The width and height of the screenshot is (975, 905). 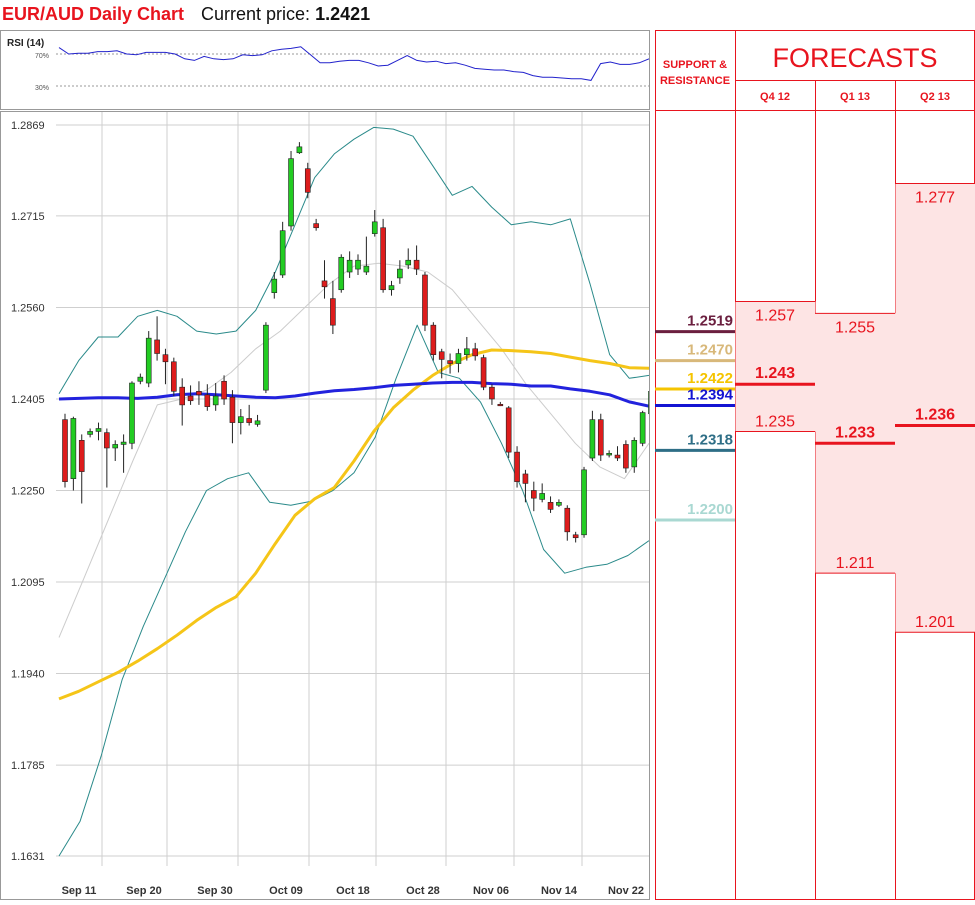 What do you see at coordinates (28, 126) in the screenshot?
I see `y-tick-label: 1.2869` at bounding box center [28, 126].